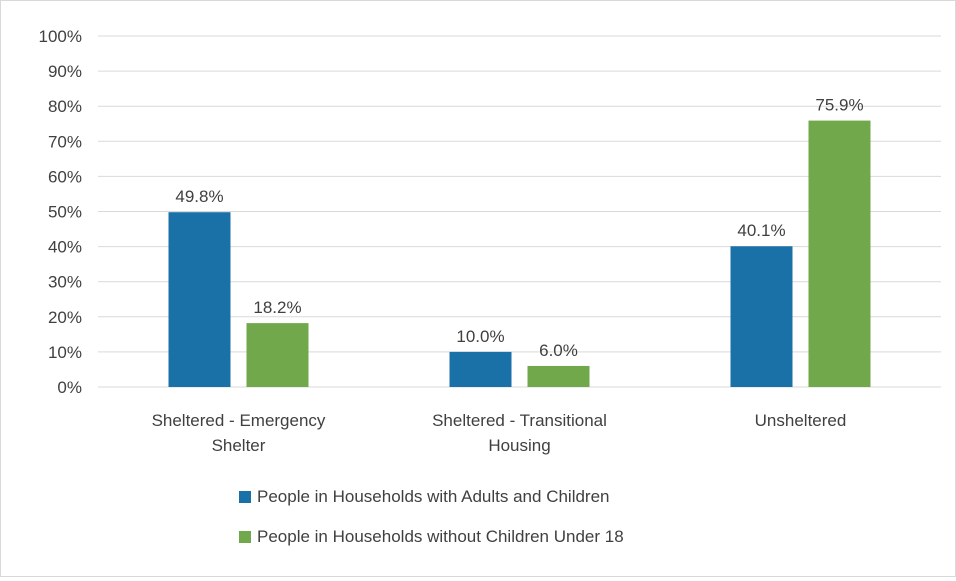 Image resolution: width=956 pixels, height=581 pixels. I want to click on data-label: 49.8%, so click(199, 196).